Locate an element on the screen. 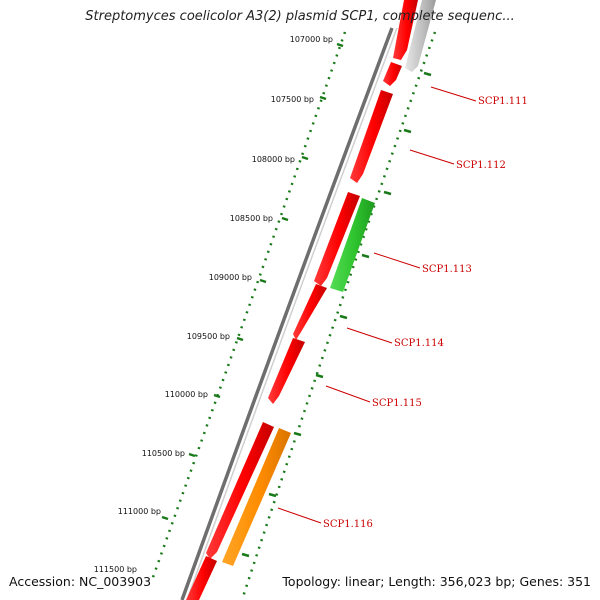  tick-label: 107000 bp is located at coordinates (311, 39).